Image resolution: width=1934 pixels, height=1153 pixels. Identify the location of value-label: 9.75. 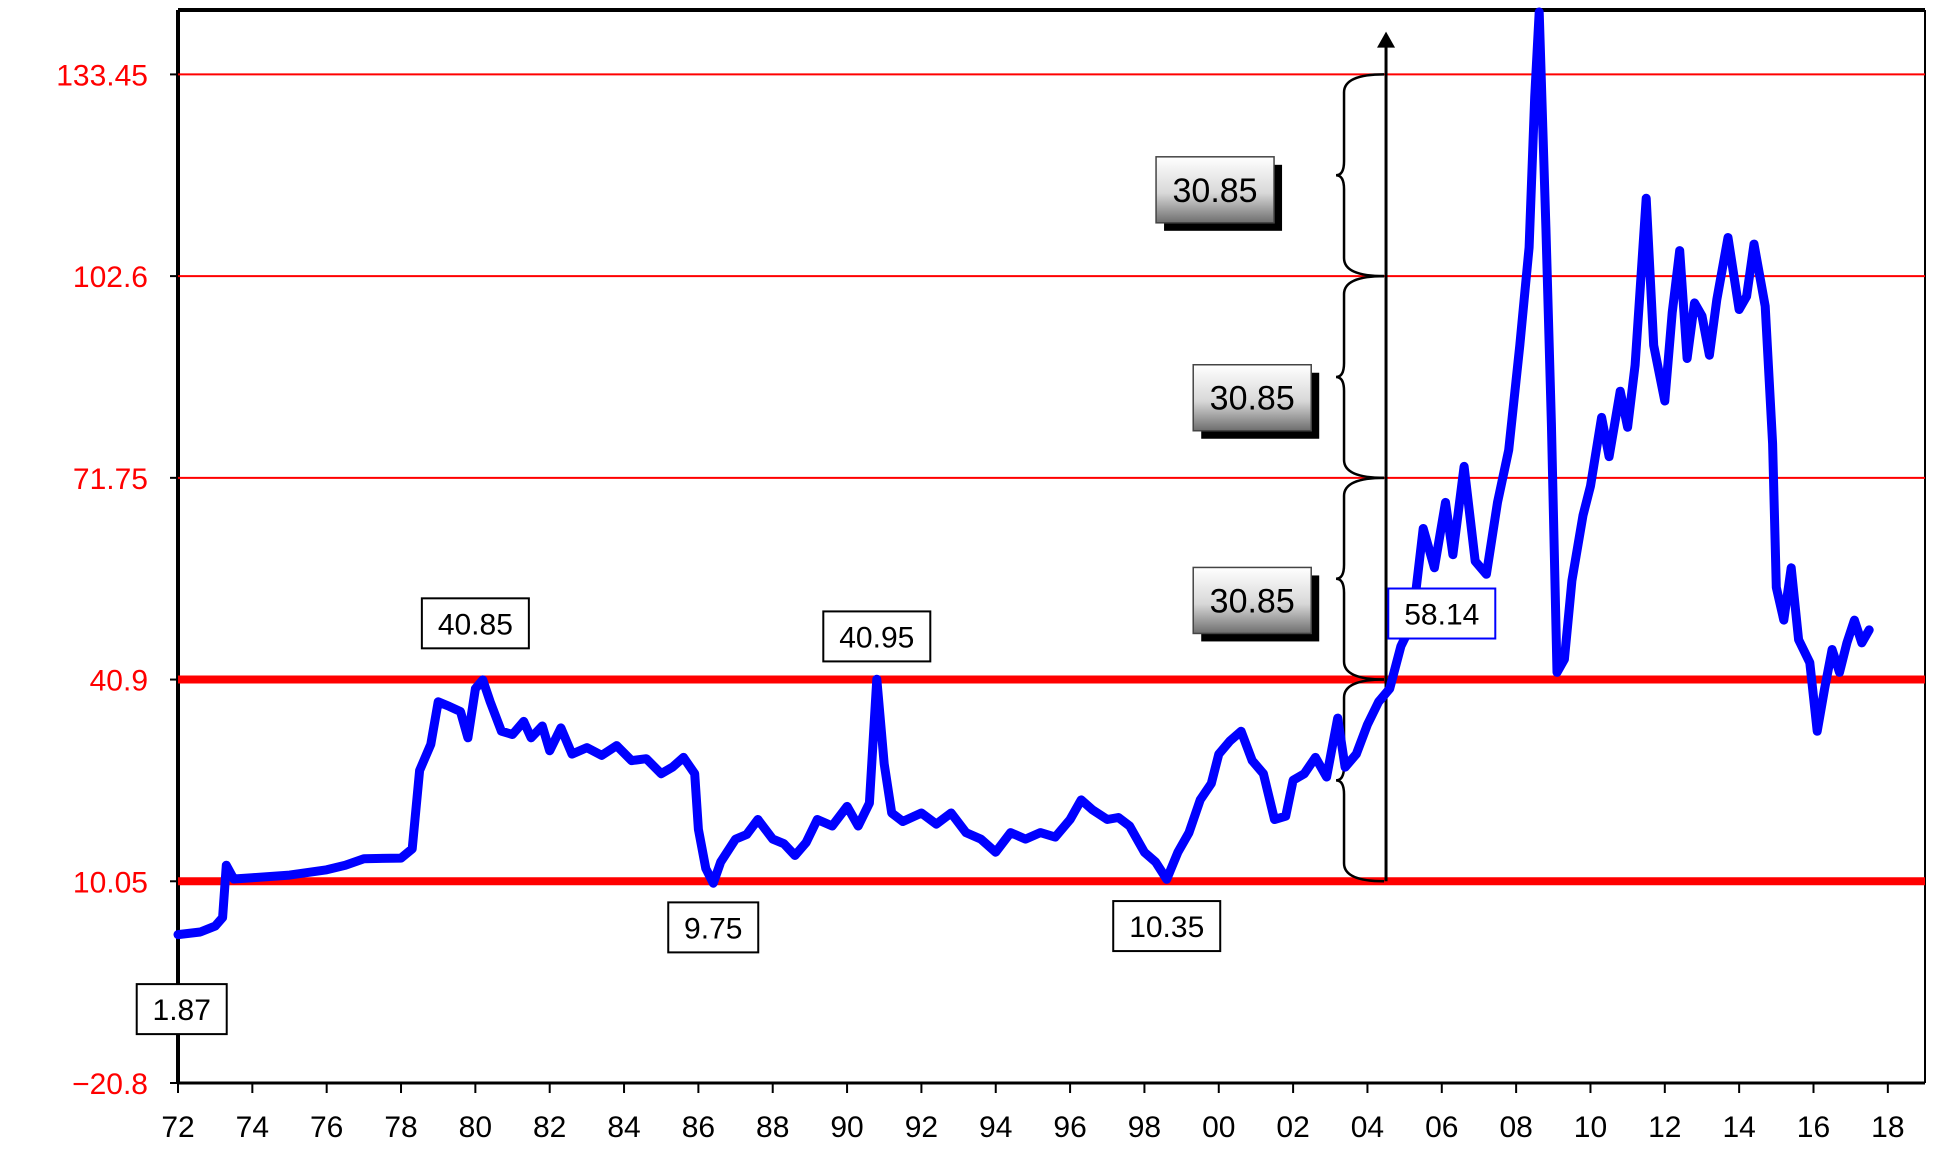
(713, 928).